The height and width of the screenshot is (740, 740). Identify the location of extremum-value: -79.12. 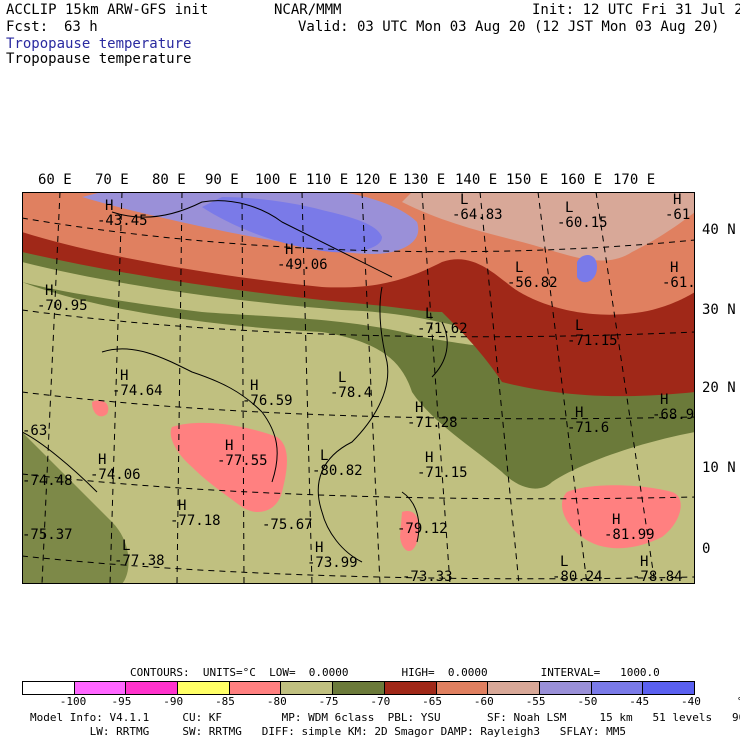
(422, 529).